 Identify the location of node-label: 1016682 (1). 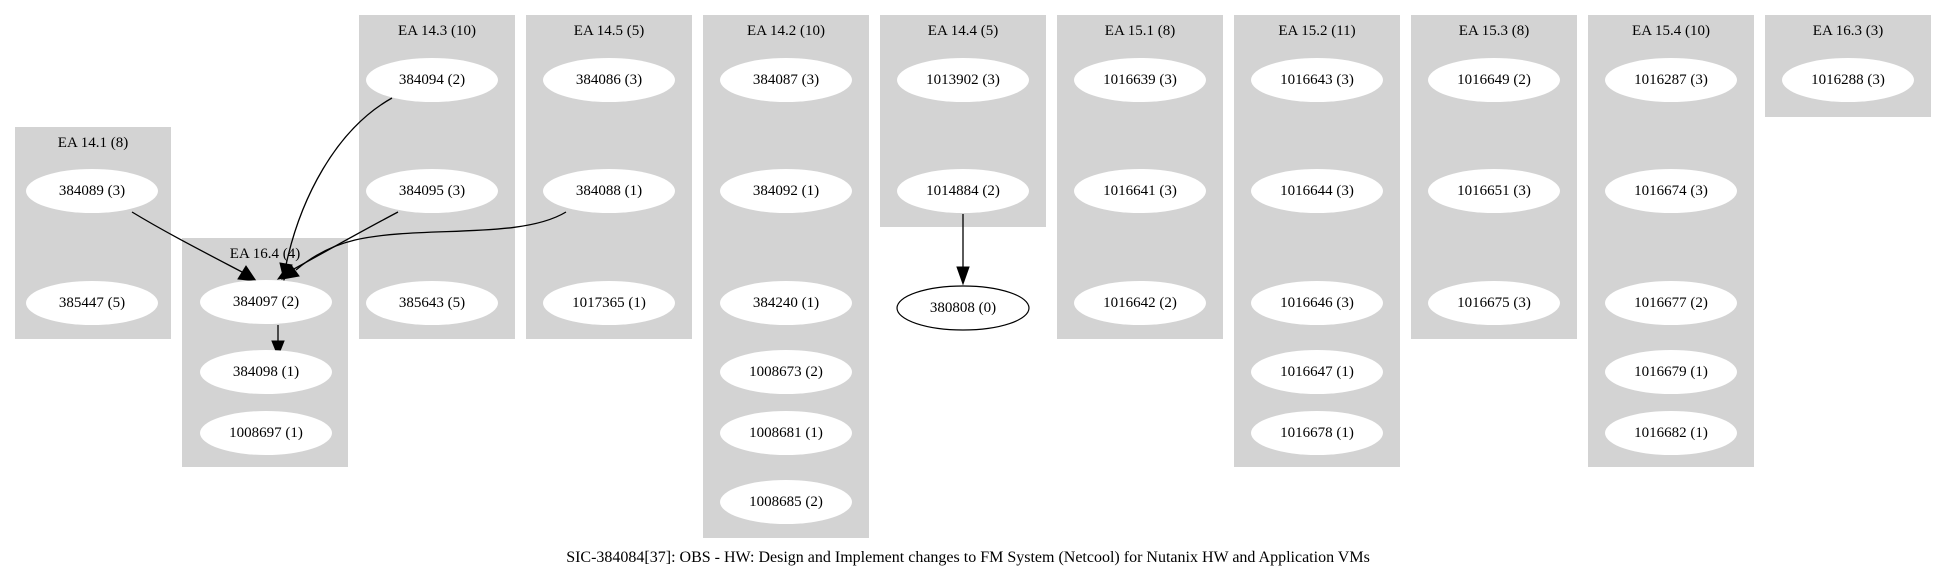
(1671, 433).